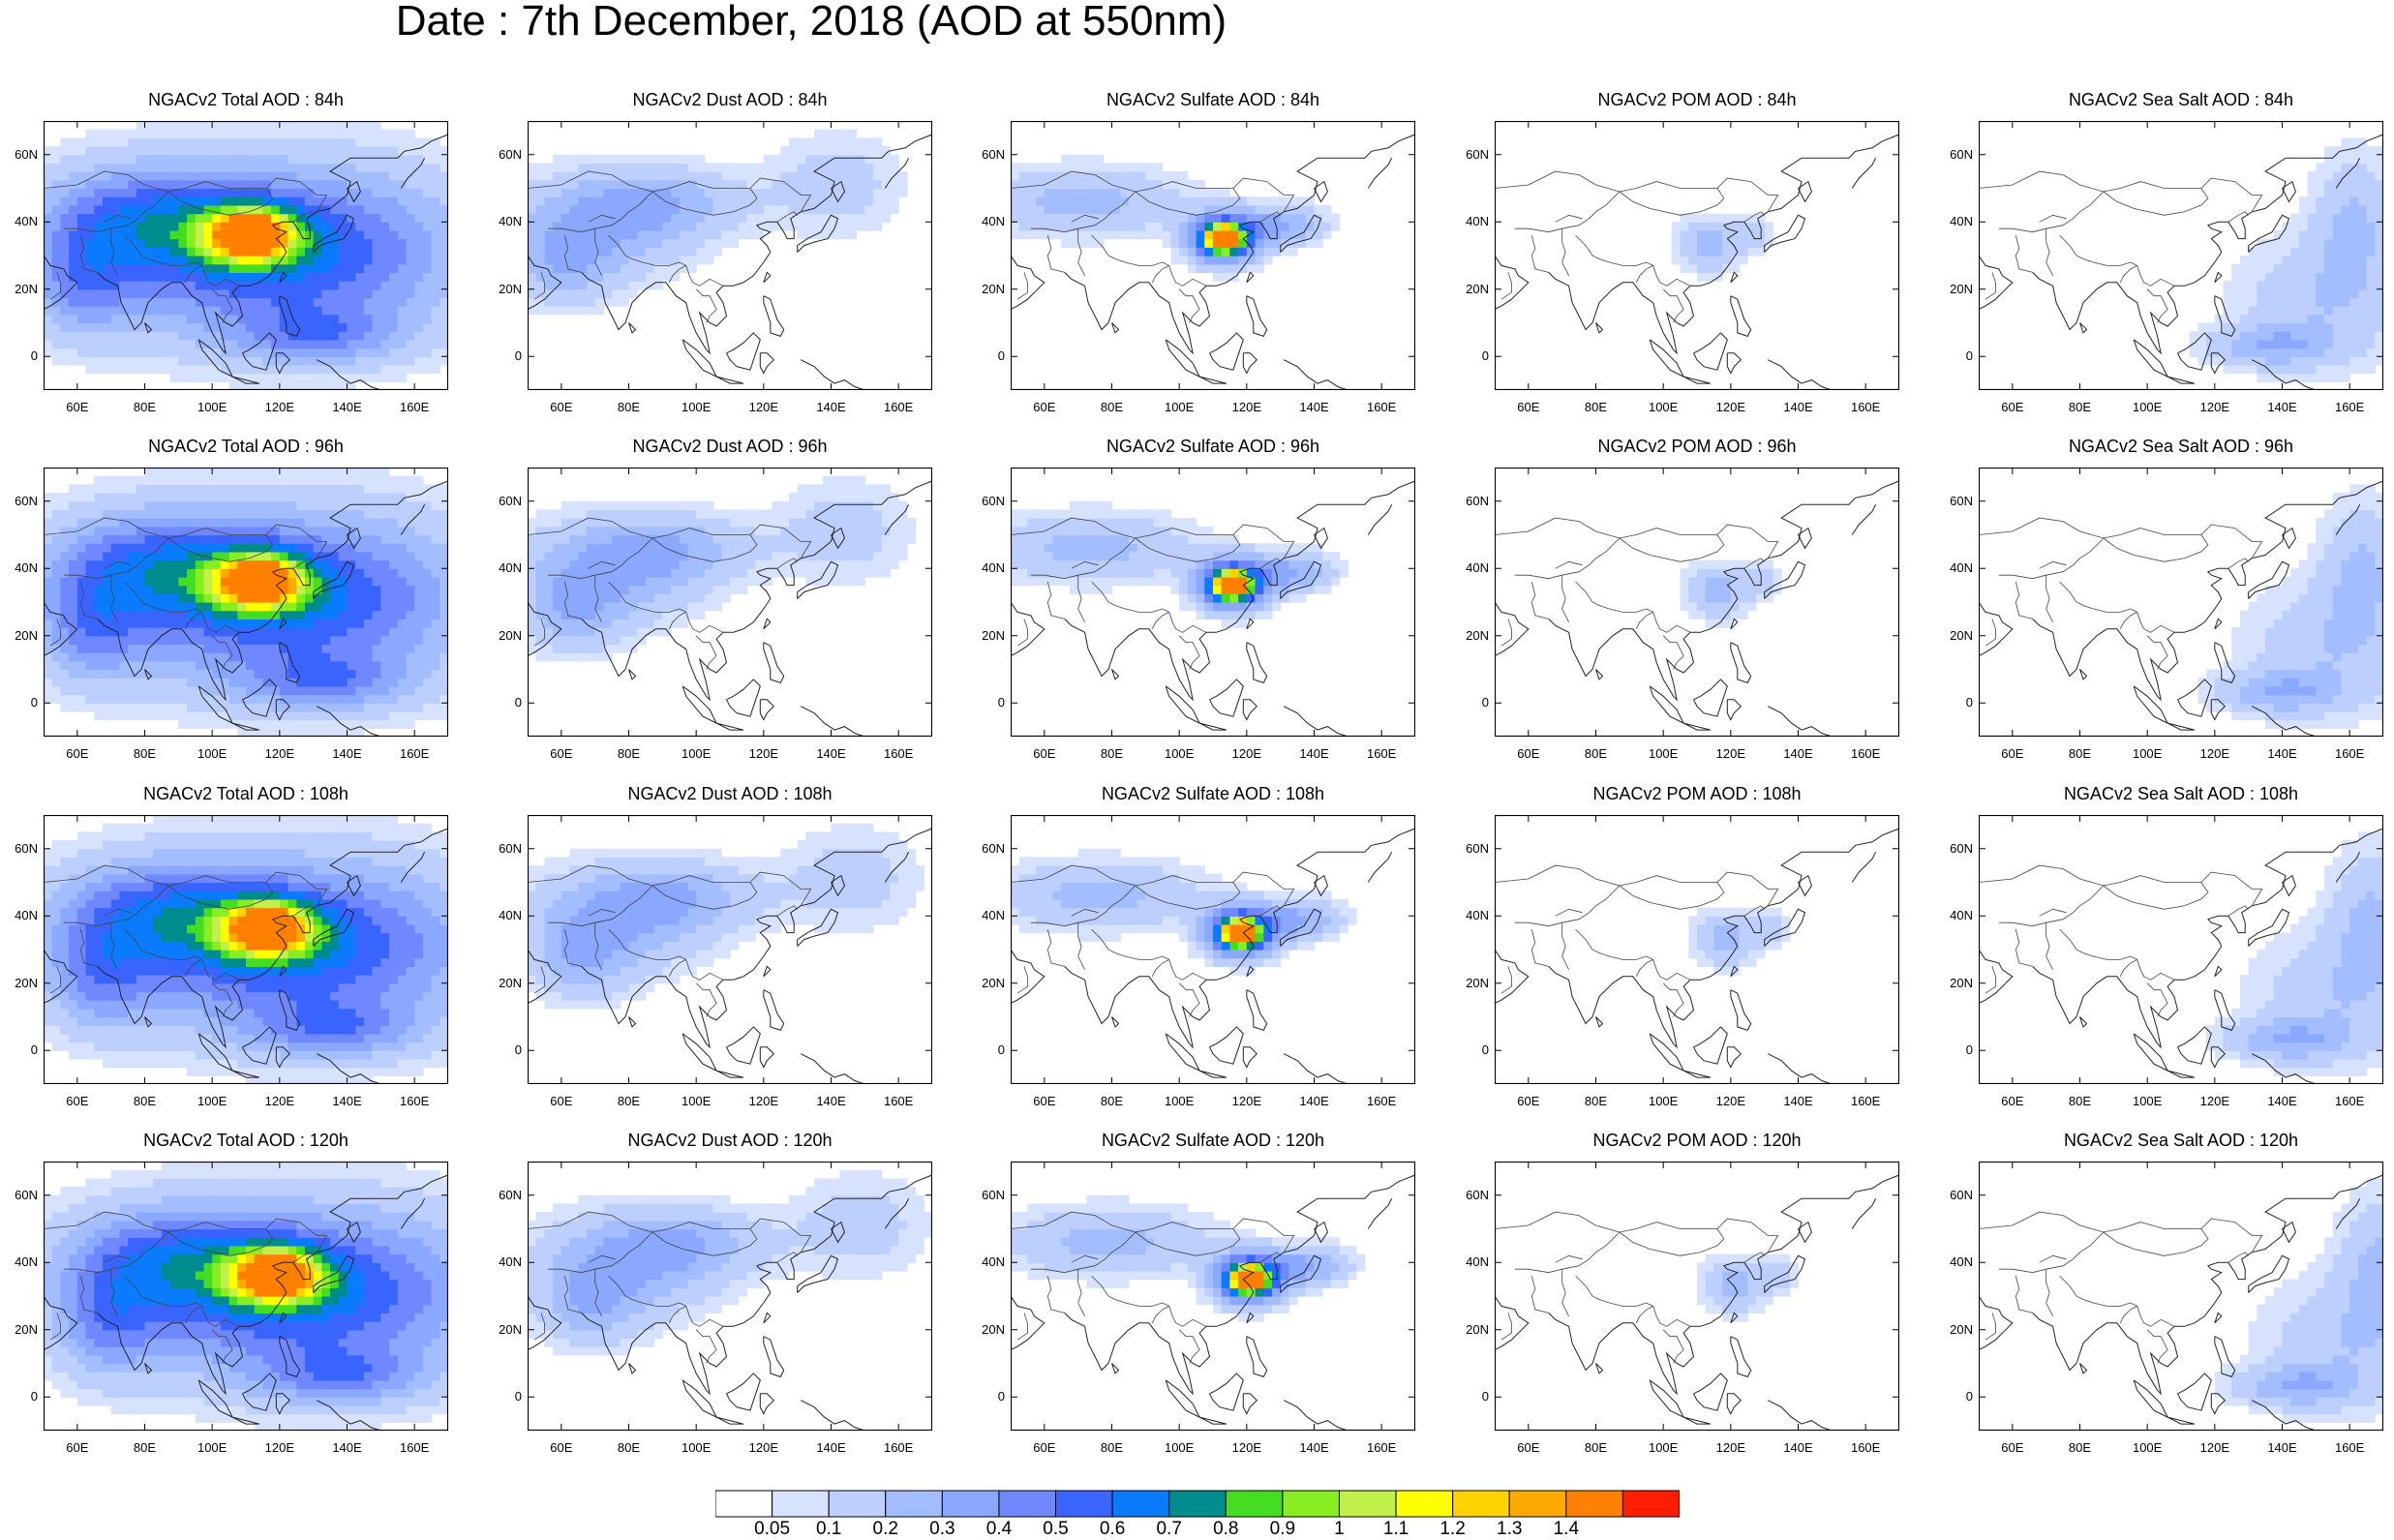  Describe the element at coordinates (730, 1141) in the screenshot. I see `panel-title: NGACv2 Dust AOD : 120h` at that location.